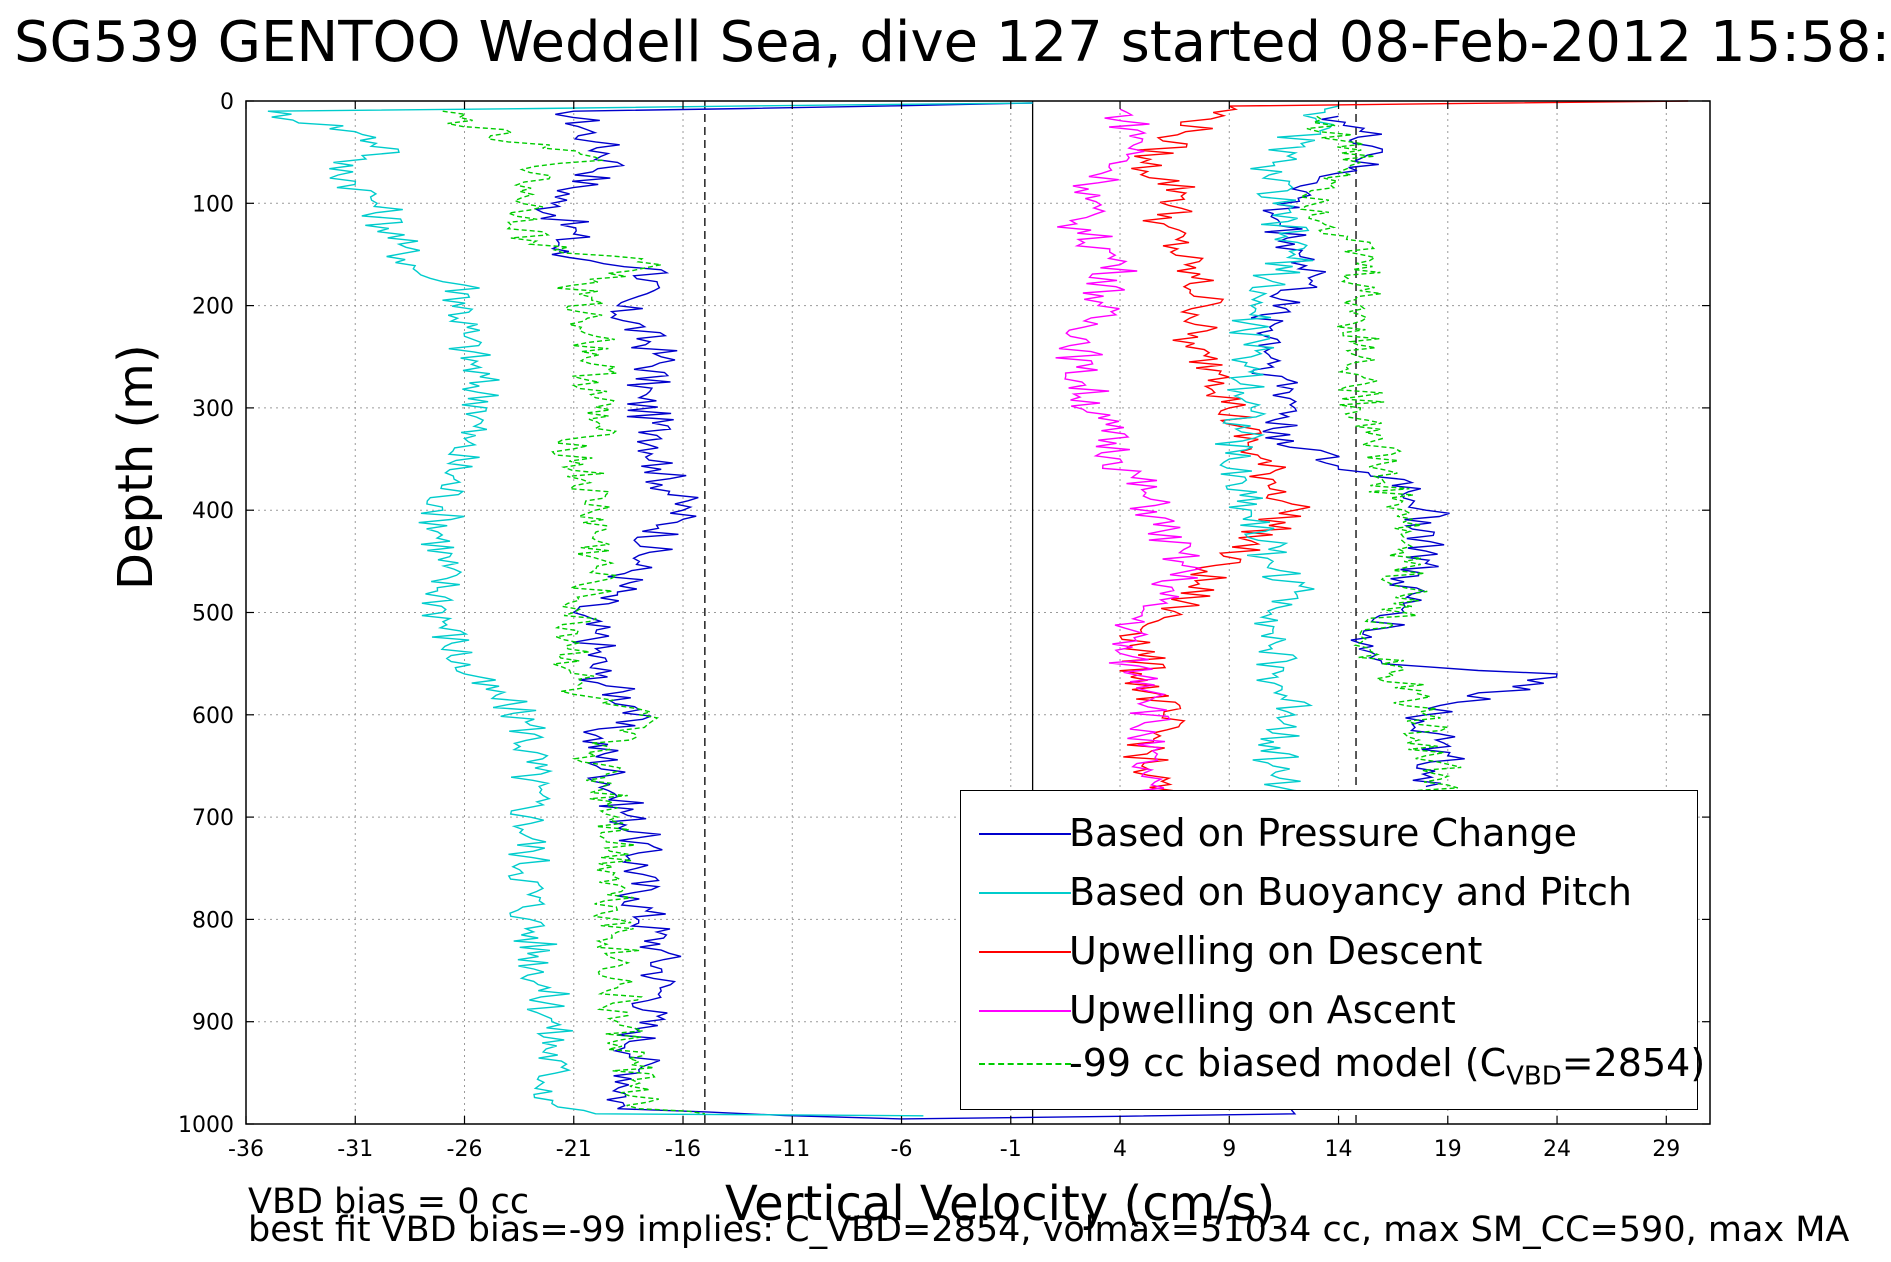 The height and width of the screenshot is (1262, 1891). I want to click on x-axis-label: Vertical Velocity (cm/s), so click(1000, 1204).